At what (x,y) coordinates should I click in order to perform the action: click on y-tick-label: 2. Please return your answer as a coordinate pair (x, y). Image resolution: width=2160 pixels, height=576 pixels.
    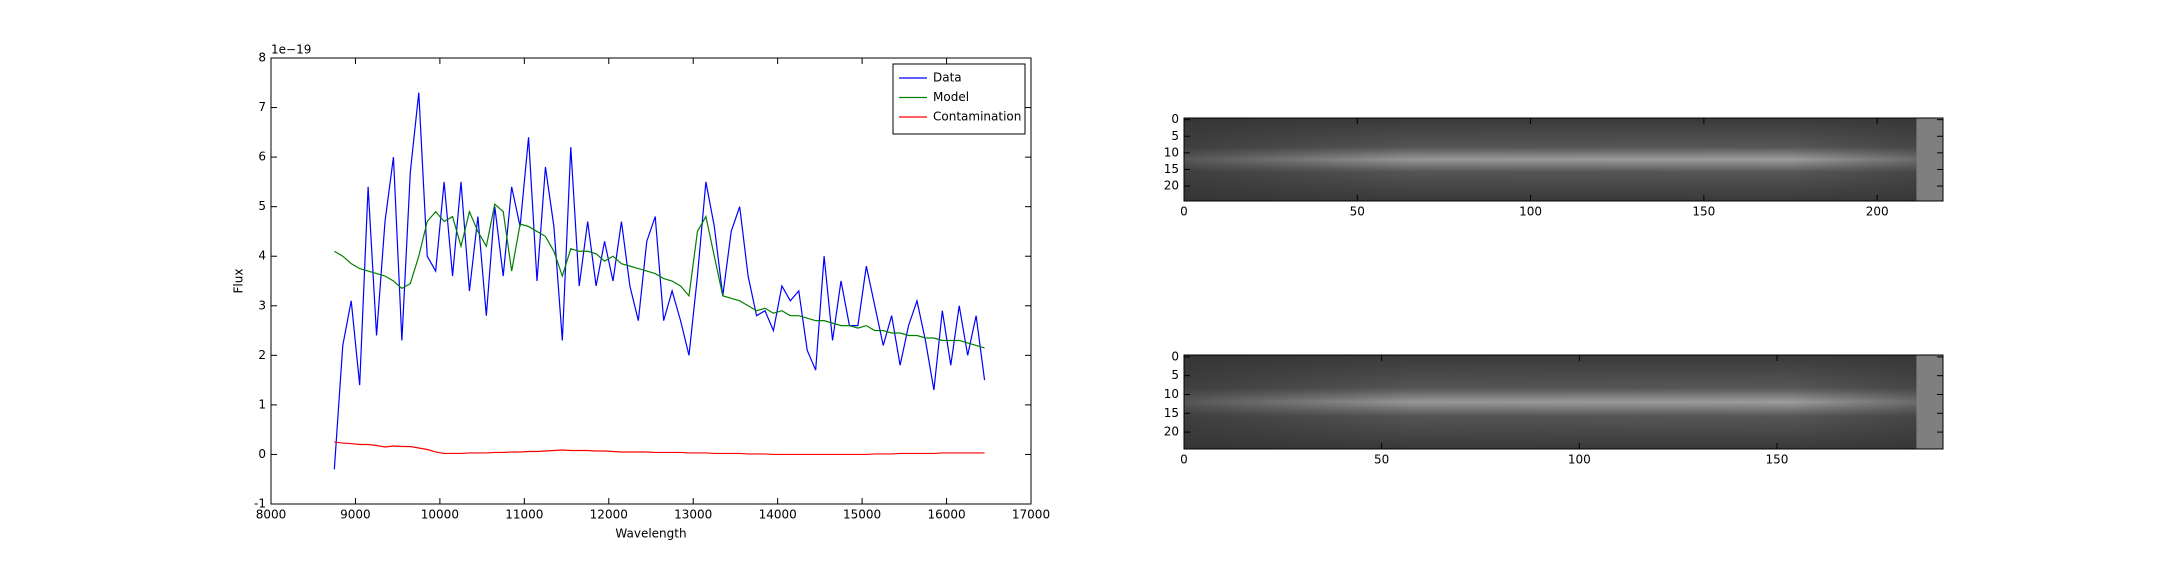
    Looking at the image, I should click on (262, 355).